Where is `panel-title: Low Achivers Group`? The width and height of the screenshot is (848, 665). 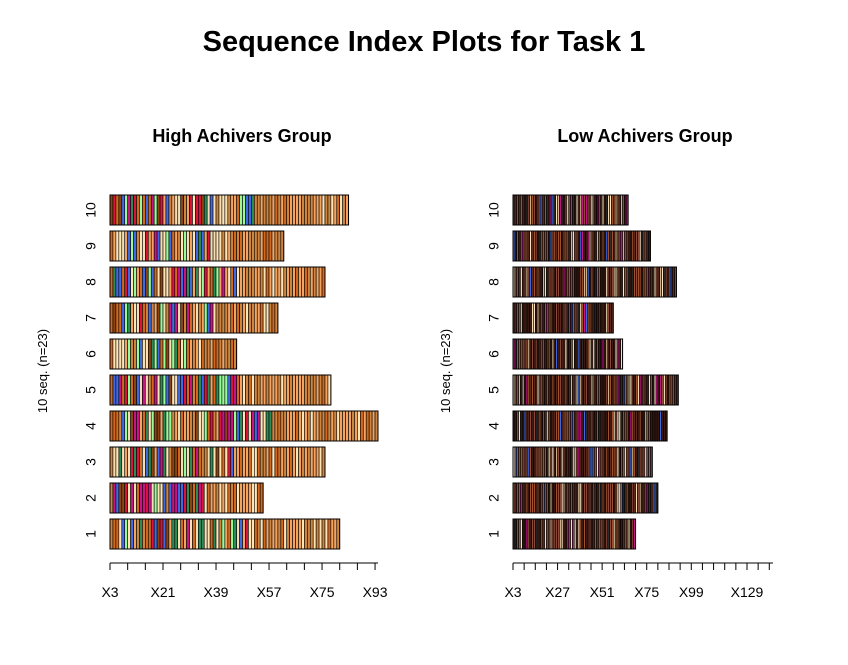
panel-title: Low Achivers Group is located at coordinates (644, 136).